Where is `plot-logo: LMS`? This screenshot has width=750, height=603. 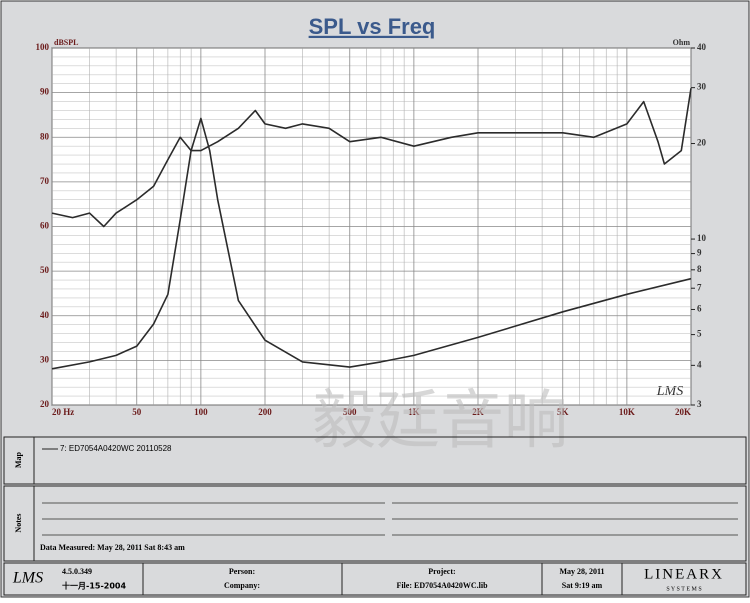 plot-logo: LMS is located at coordinates (669, 391).